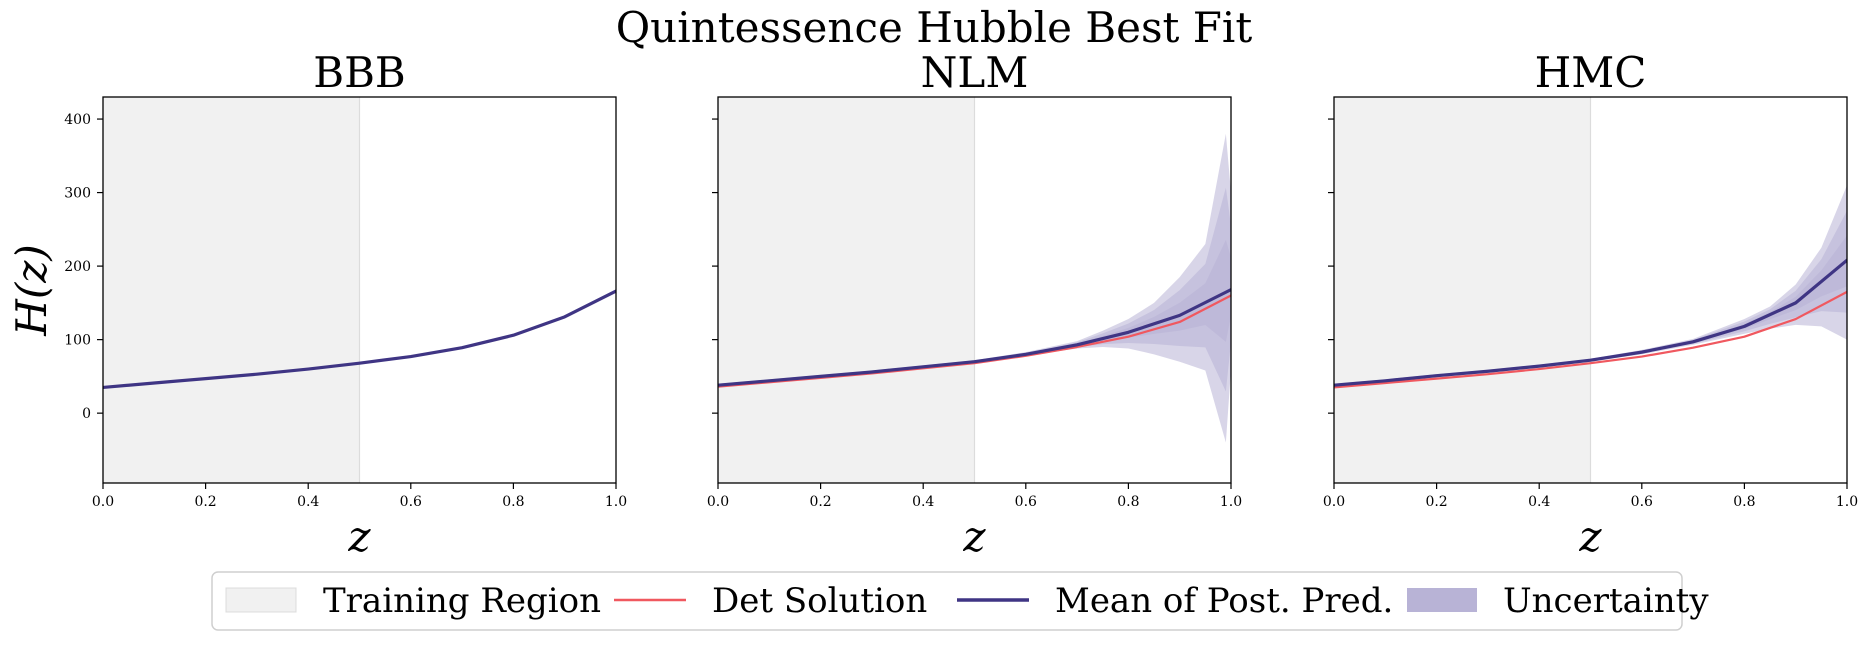 This screenshot has height=646, width=1869. I want to click on y-axis-label: H(z), so click(31, 290).